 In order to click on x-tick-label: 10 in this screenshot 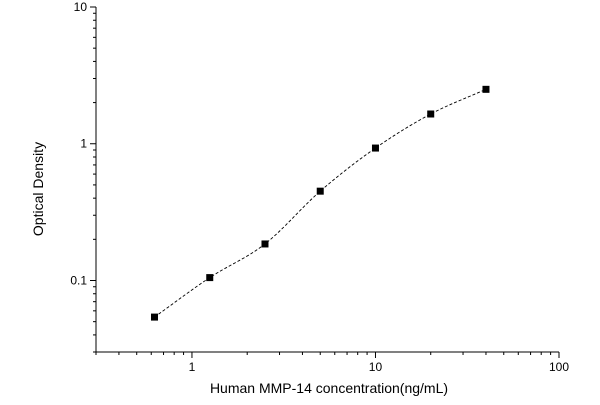, I will do `click(376, 367)`.